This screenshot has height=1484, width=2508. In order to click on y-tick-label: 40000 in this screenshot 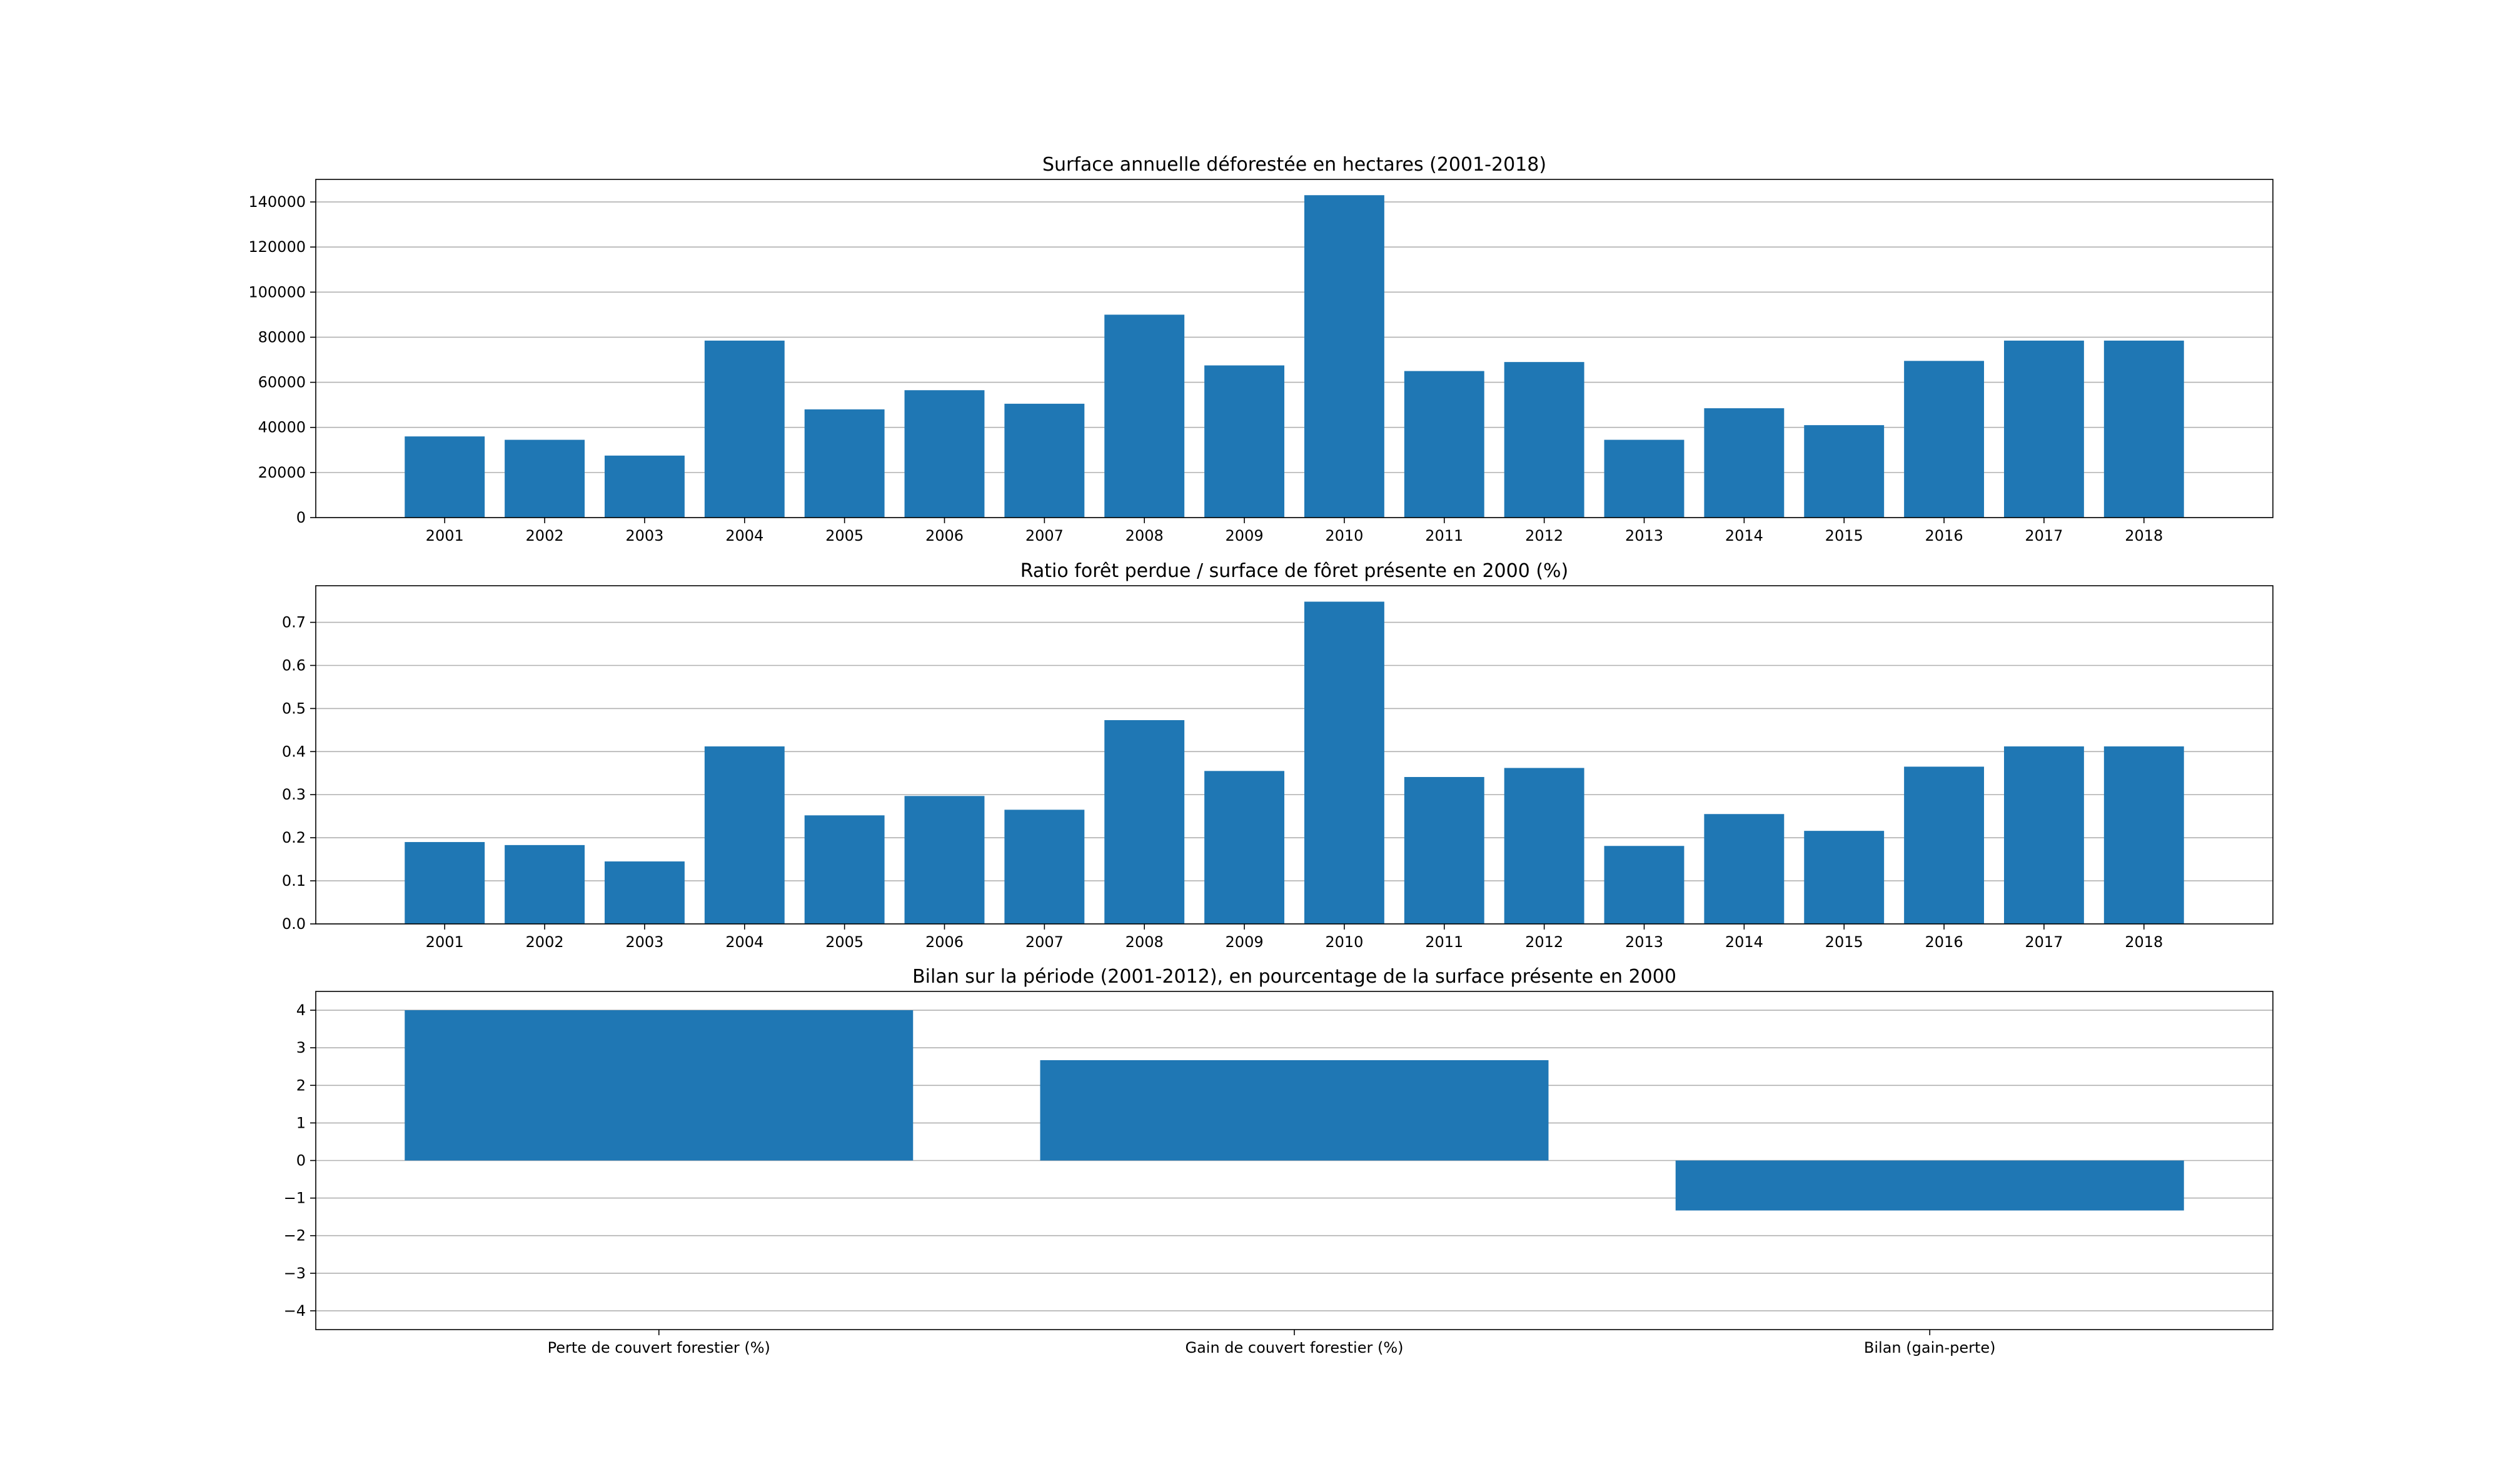, I will do `click(282, 427)`.